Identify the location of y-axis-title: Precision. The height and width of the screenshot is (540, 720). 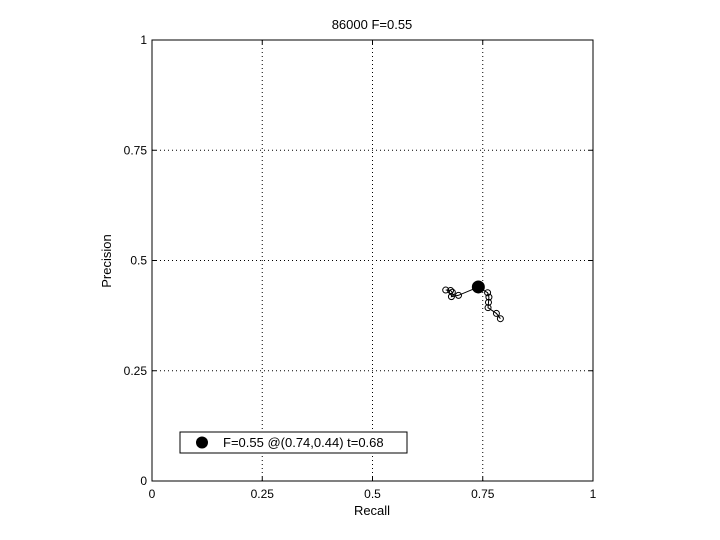
(106, 260).